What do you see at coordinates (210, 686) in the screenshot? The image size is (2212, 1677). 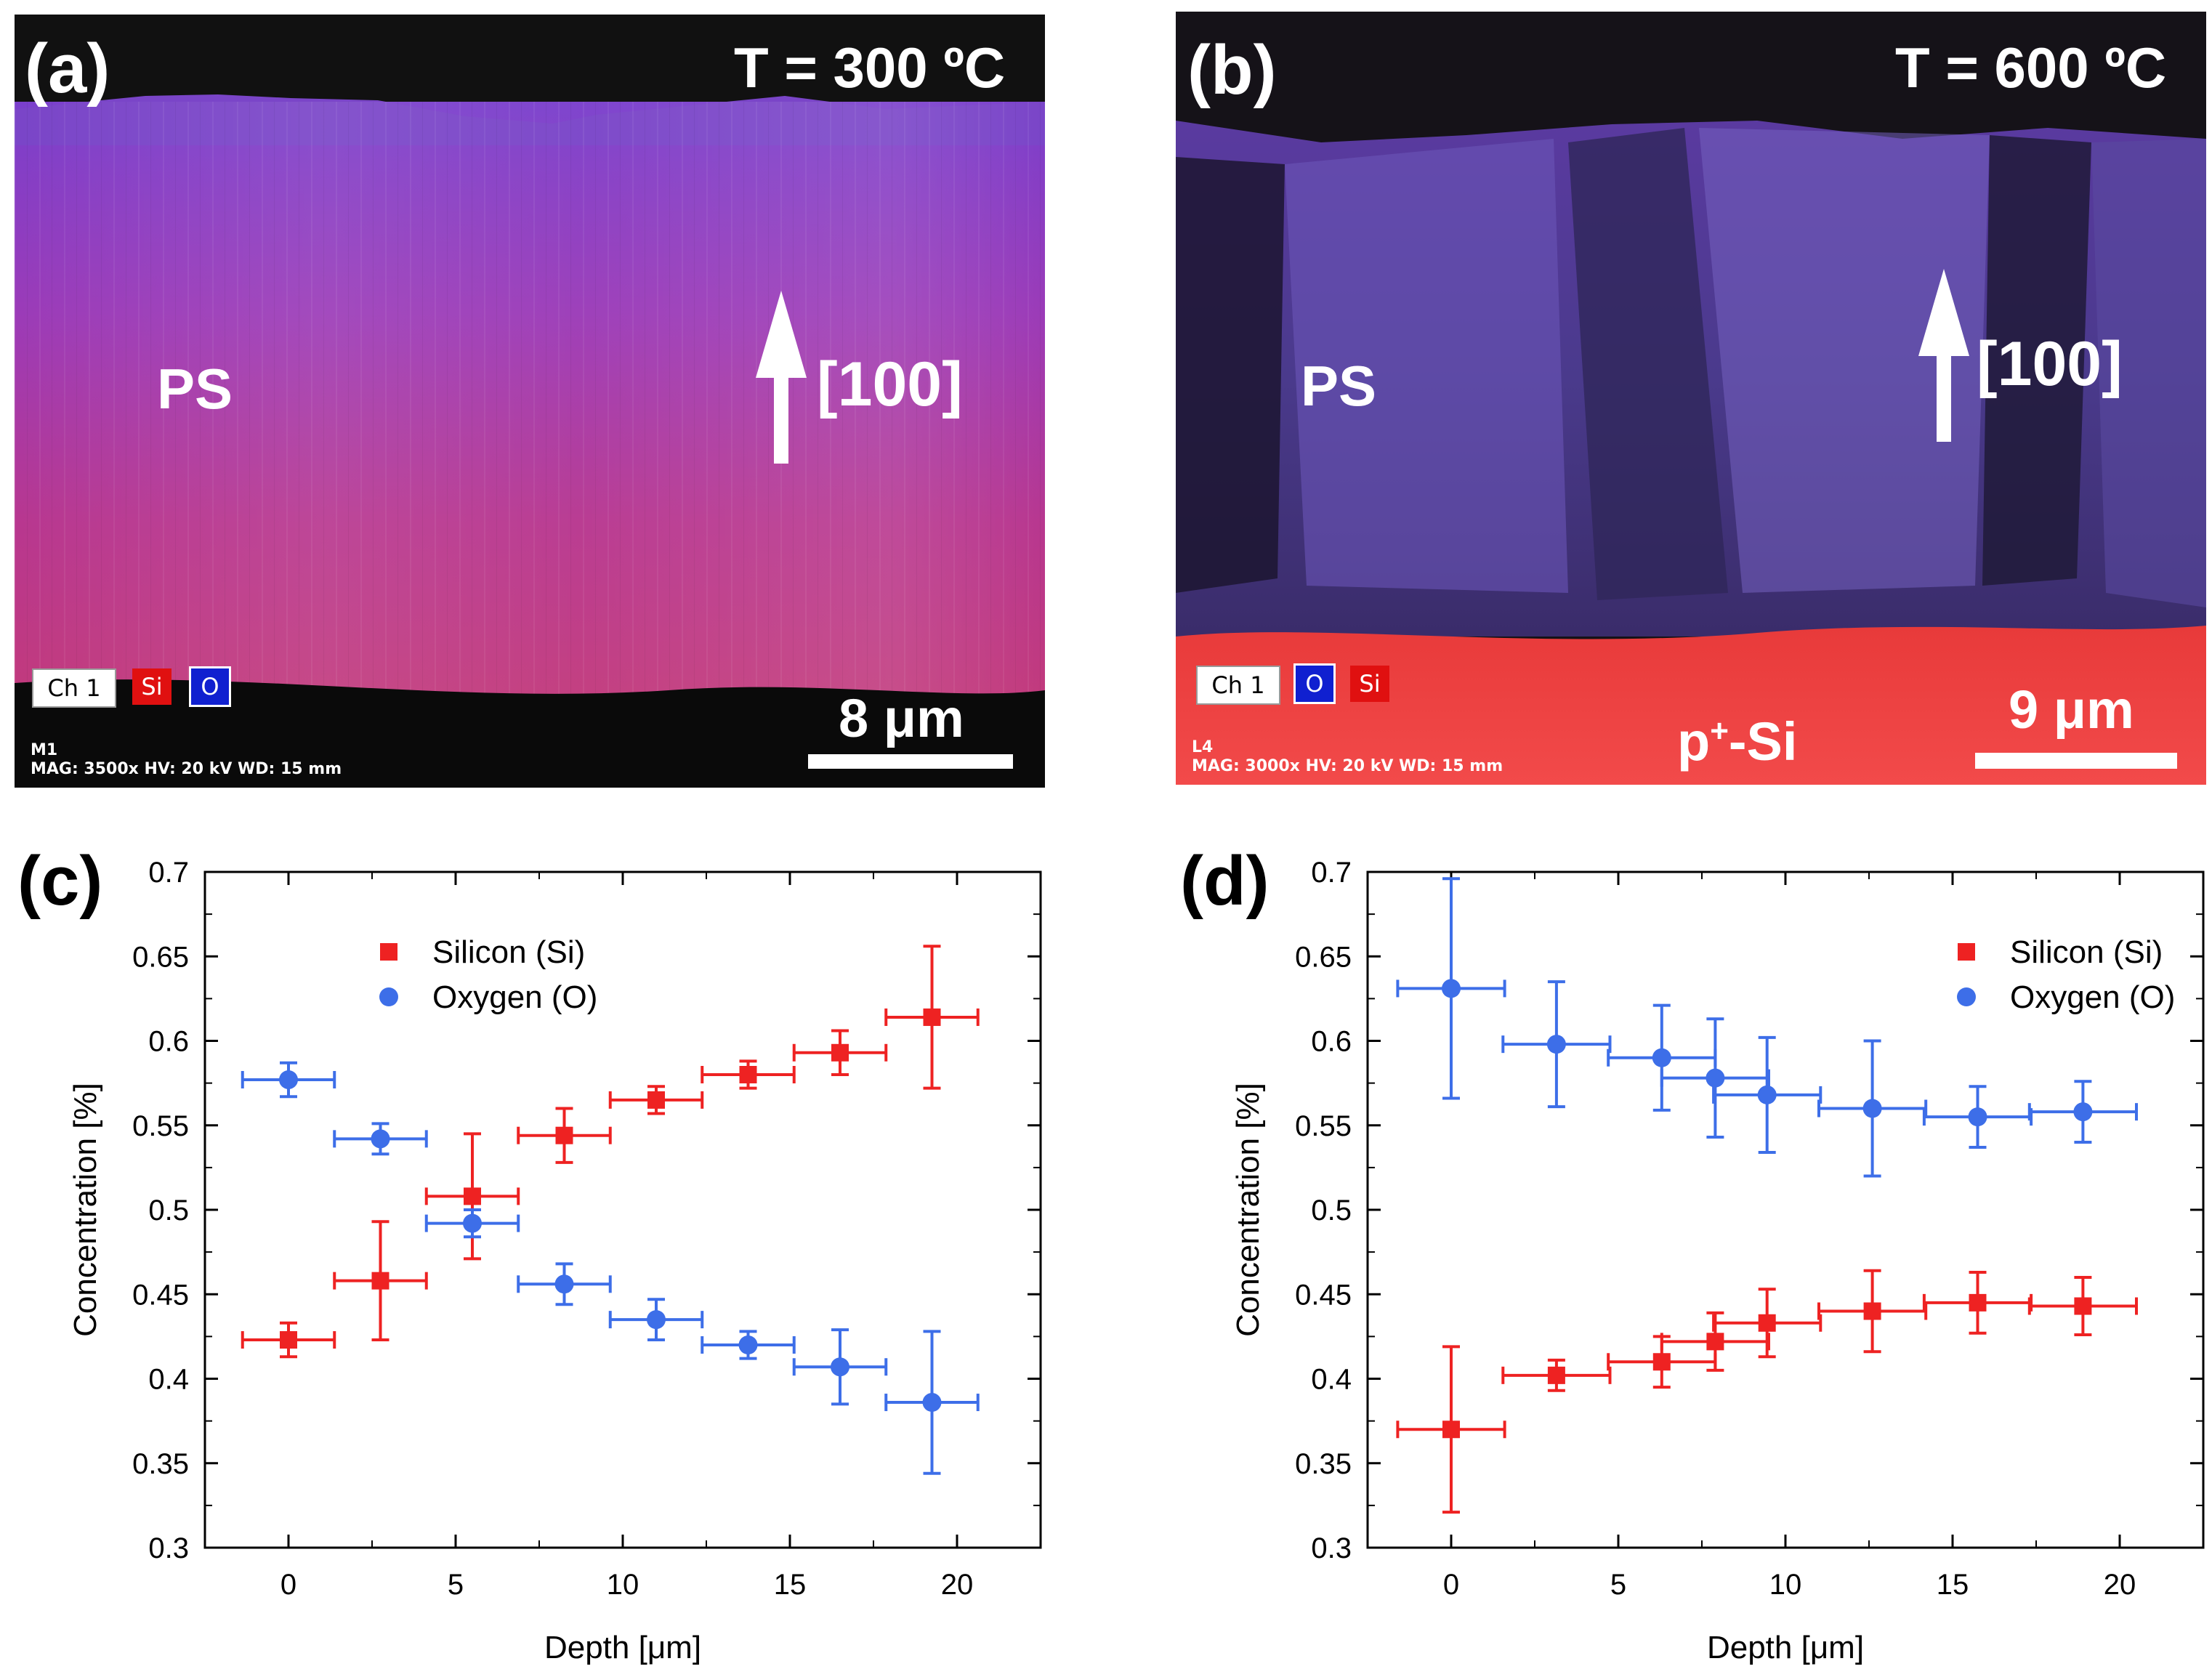 I see `channel-o-a: O` at bounding box center [210, 686].